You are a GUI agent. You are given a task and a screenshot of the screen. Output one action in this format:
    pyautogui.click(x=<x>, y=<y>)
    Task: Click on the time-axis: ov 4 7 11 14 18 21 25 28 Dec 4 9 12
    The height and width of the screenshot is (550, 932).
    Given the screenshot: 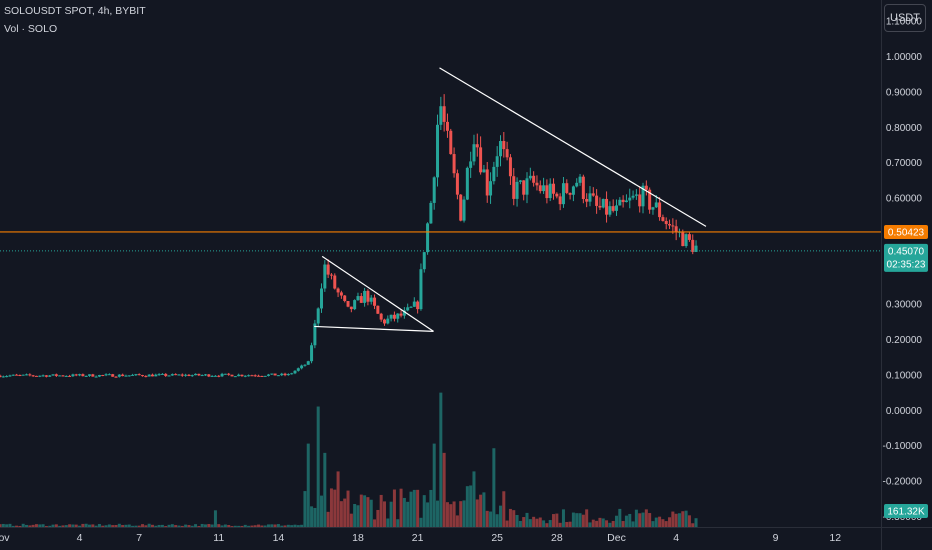 What is the action you would take?
    pyautogui.click(x=420, y=538)
    